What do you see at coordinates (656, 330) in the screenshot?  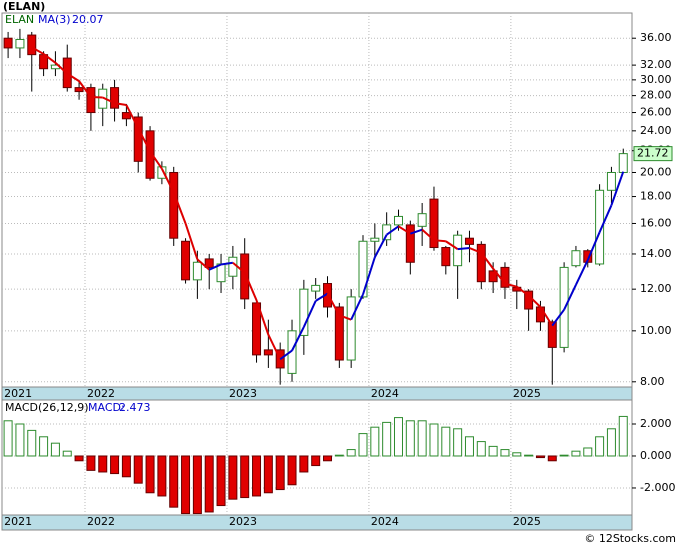 I see `y-tick-label: 10.00` at bounding box center [656, 330].